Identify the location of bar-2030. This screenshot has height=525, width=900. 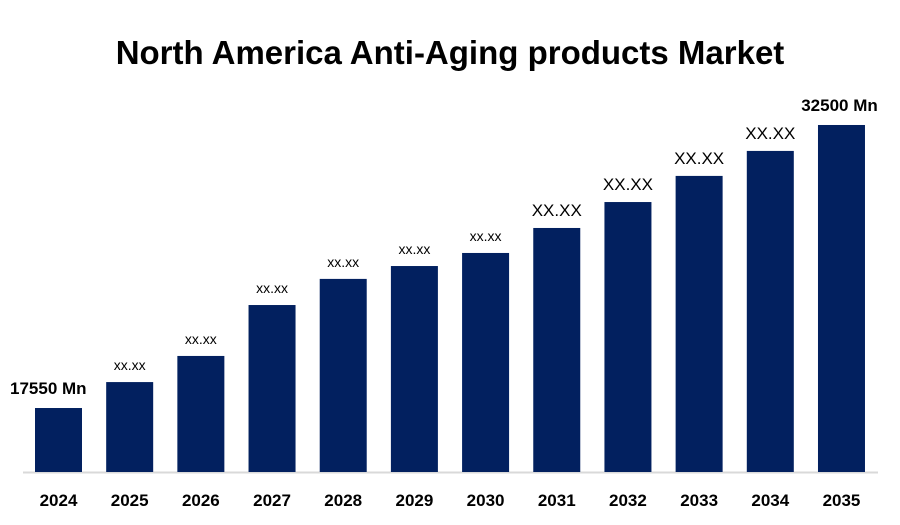
(486, 362).